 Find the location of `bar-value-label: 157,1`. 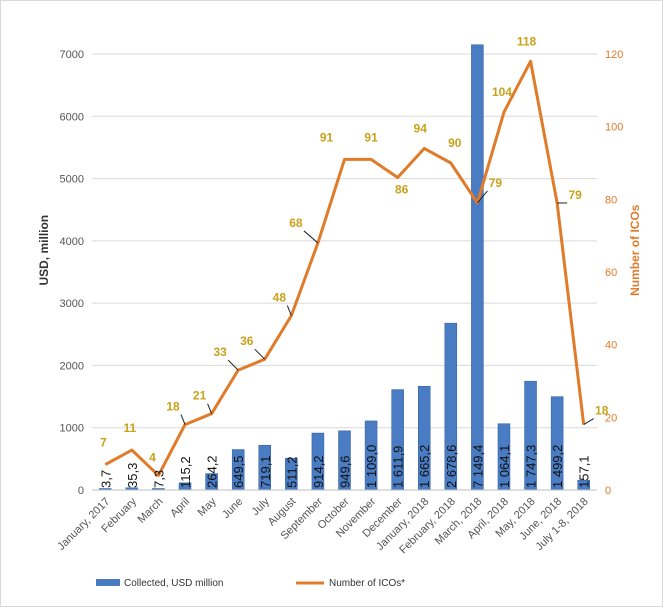

bar-value-label: 157,1 is located at coordinates (584, 471).